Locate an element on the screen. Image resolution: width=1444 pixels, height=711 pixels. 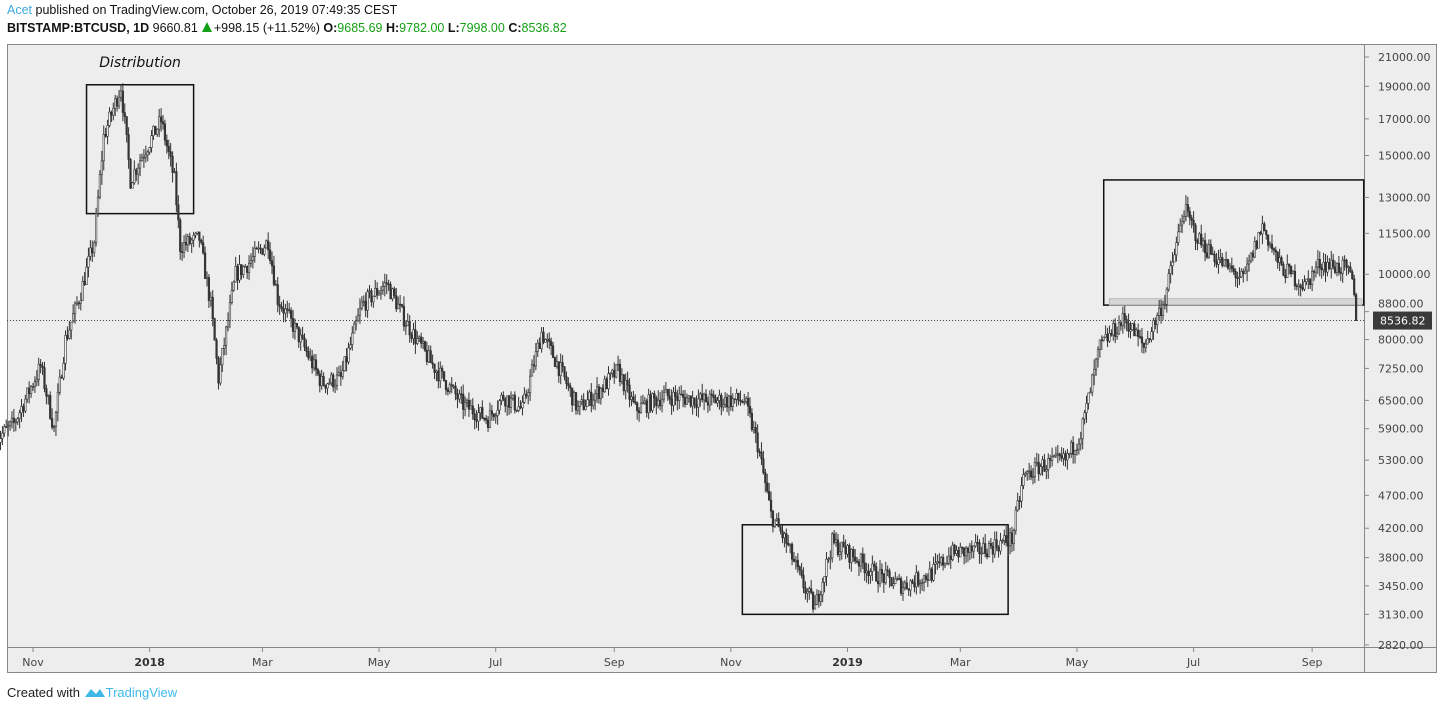
y-tick-label: 17000.00 is located at coordinates (1404, 119).